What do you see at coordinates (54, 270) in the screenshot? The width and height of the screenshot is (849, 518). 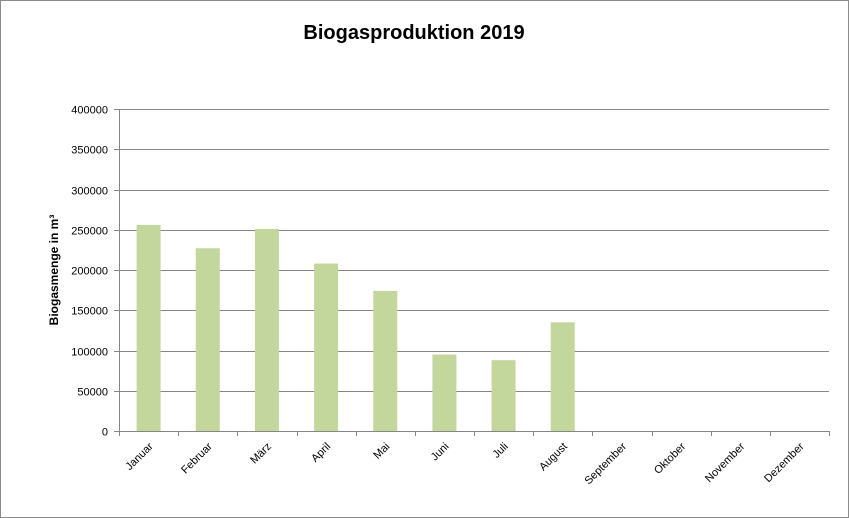 I see `y-axis-label: Biogasmenge in m³` at bounding box center [54, 270].